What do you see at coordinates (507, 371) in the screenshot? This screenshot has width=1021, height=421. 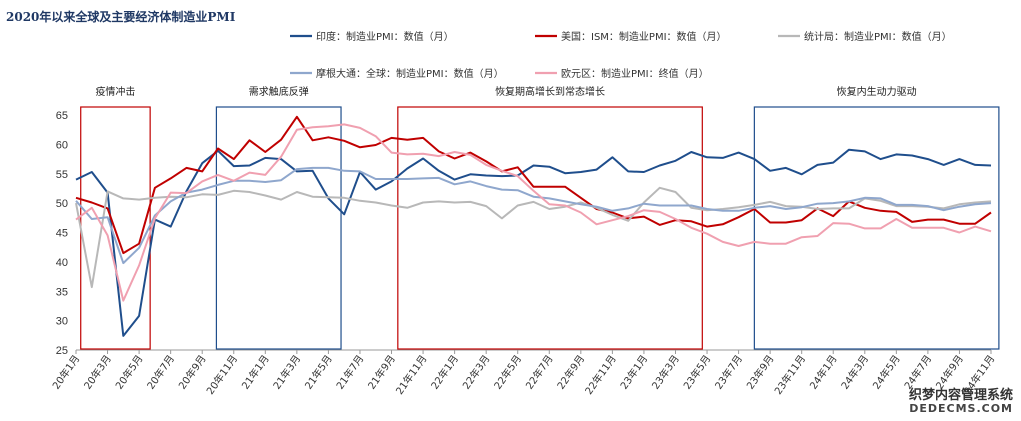 I see `x-tick-label: 22年5月` at bounding box center [507, 371].